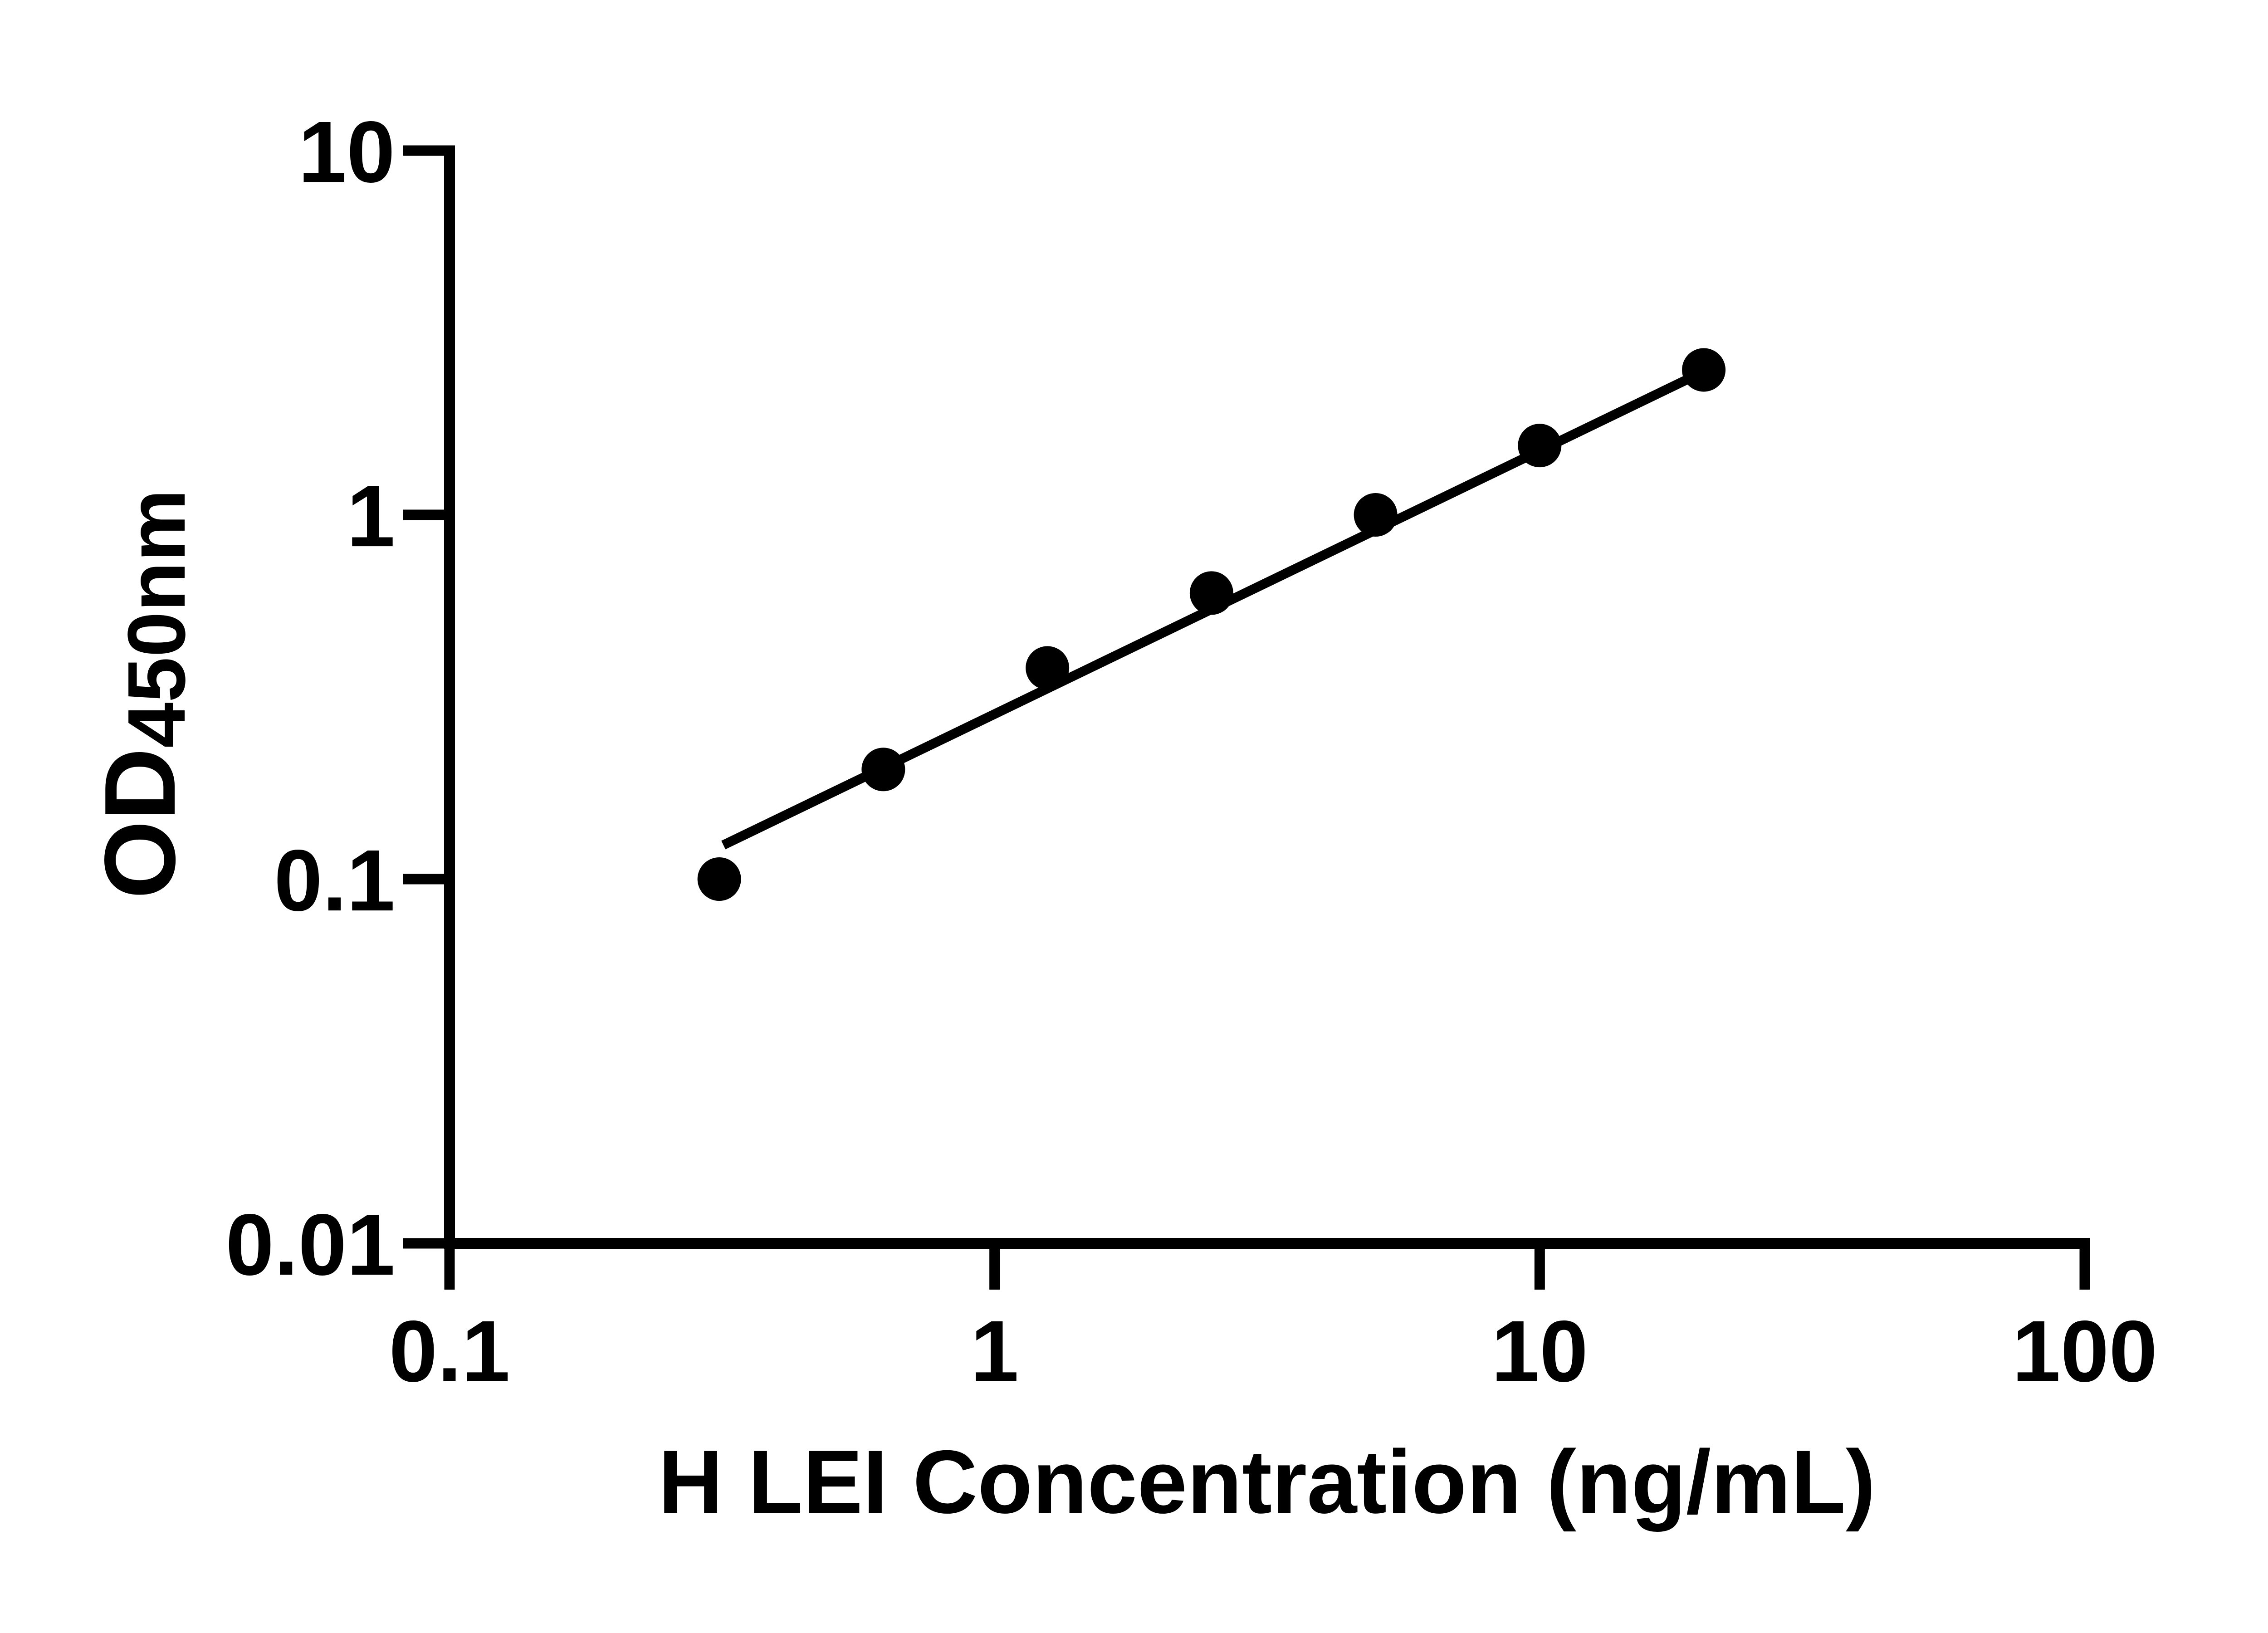 This screenshot has height=1633, width=2268. Describe the element at coordinates (140, 823) in the screenshot. I see `y-axis-title-main: OD` at that location.